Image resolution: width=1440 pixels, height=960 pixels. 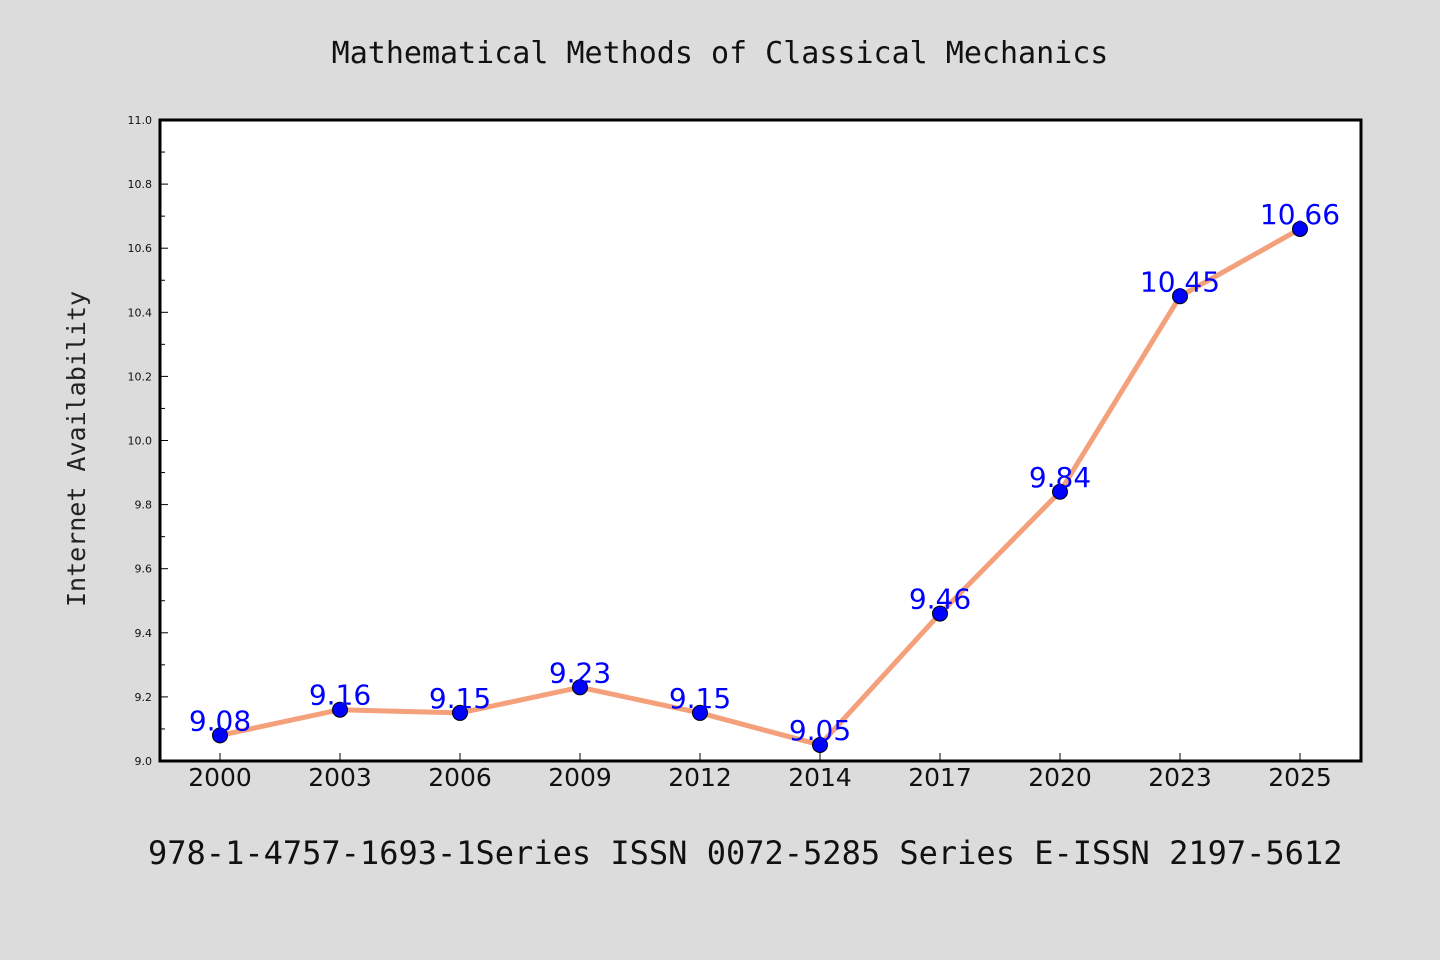 What do you see at coordinates (1300, 777) in the screenshot?
I see `x-tick-label: 2025` at bounding box center [1300, 777].